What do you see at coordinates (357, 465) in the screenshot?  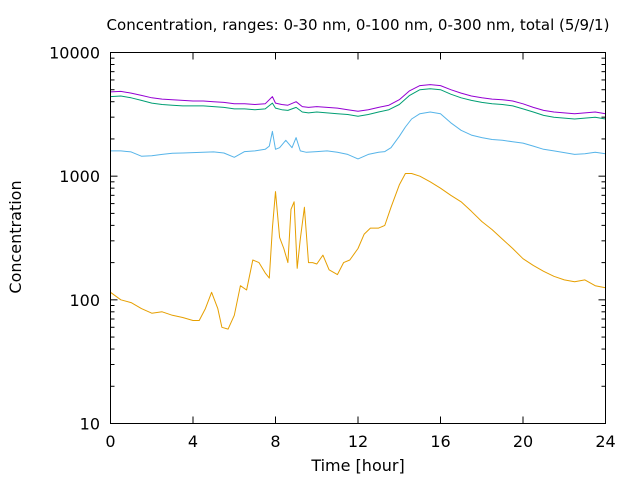 I see `x-axis-label: Time [hour]` at bounding box center [357, 465].